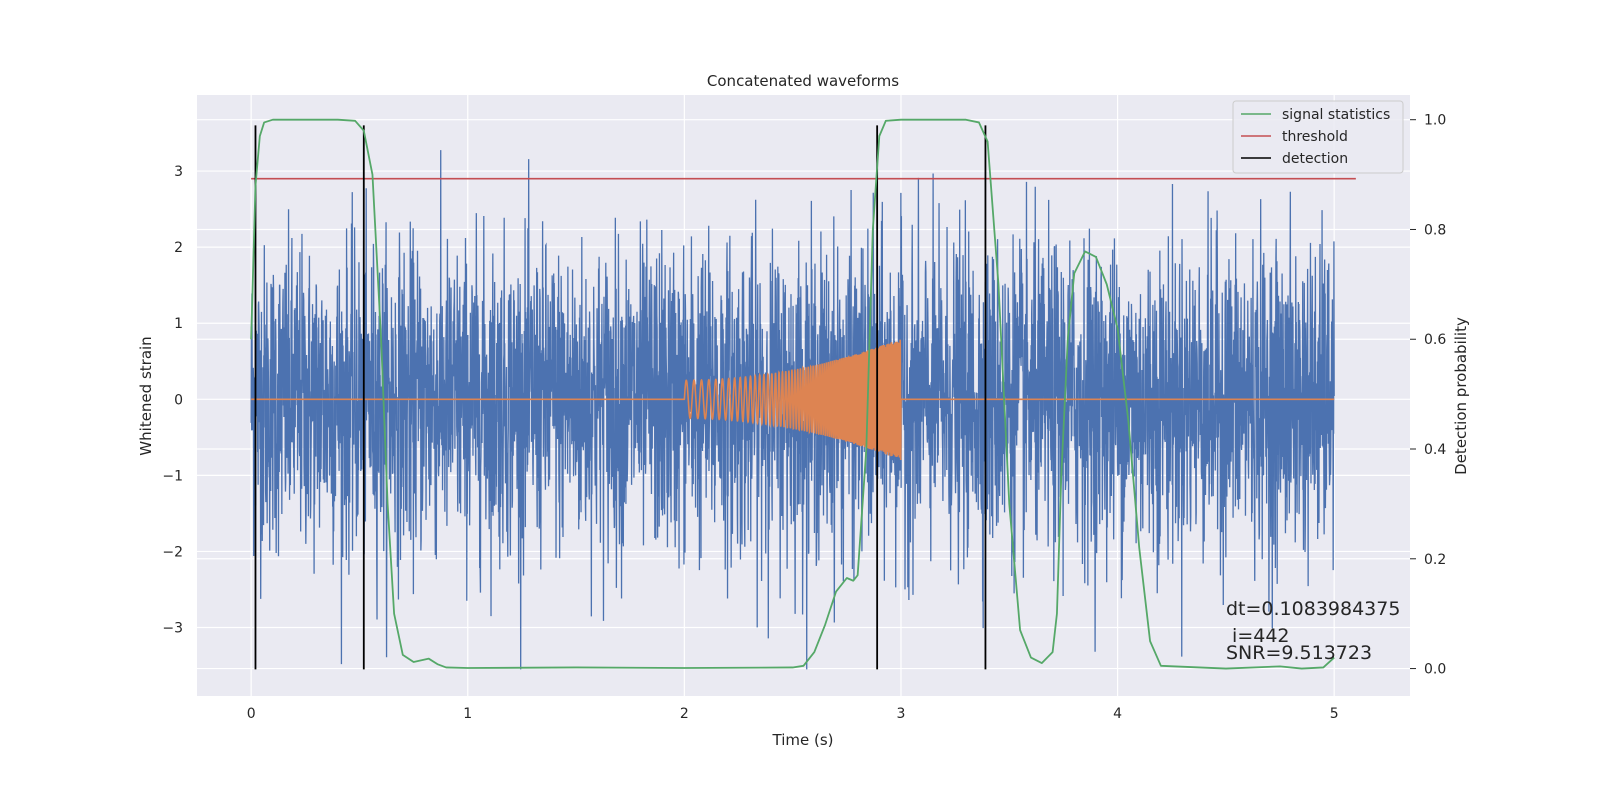 This screenshot has width=1600, height=800. What do you see at coordinates (178, 248) in the screenshot?
I see `y-tick-label: 2` at bounding box center [178, 248].